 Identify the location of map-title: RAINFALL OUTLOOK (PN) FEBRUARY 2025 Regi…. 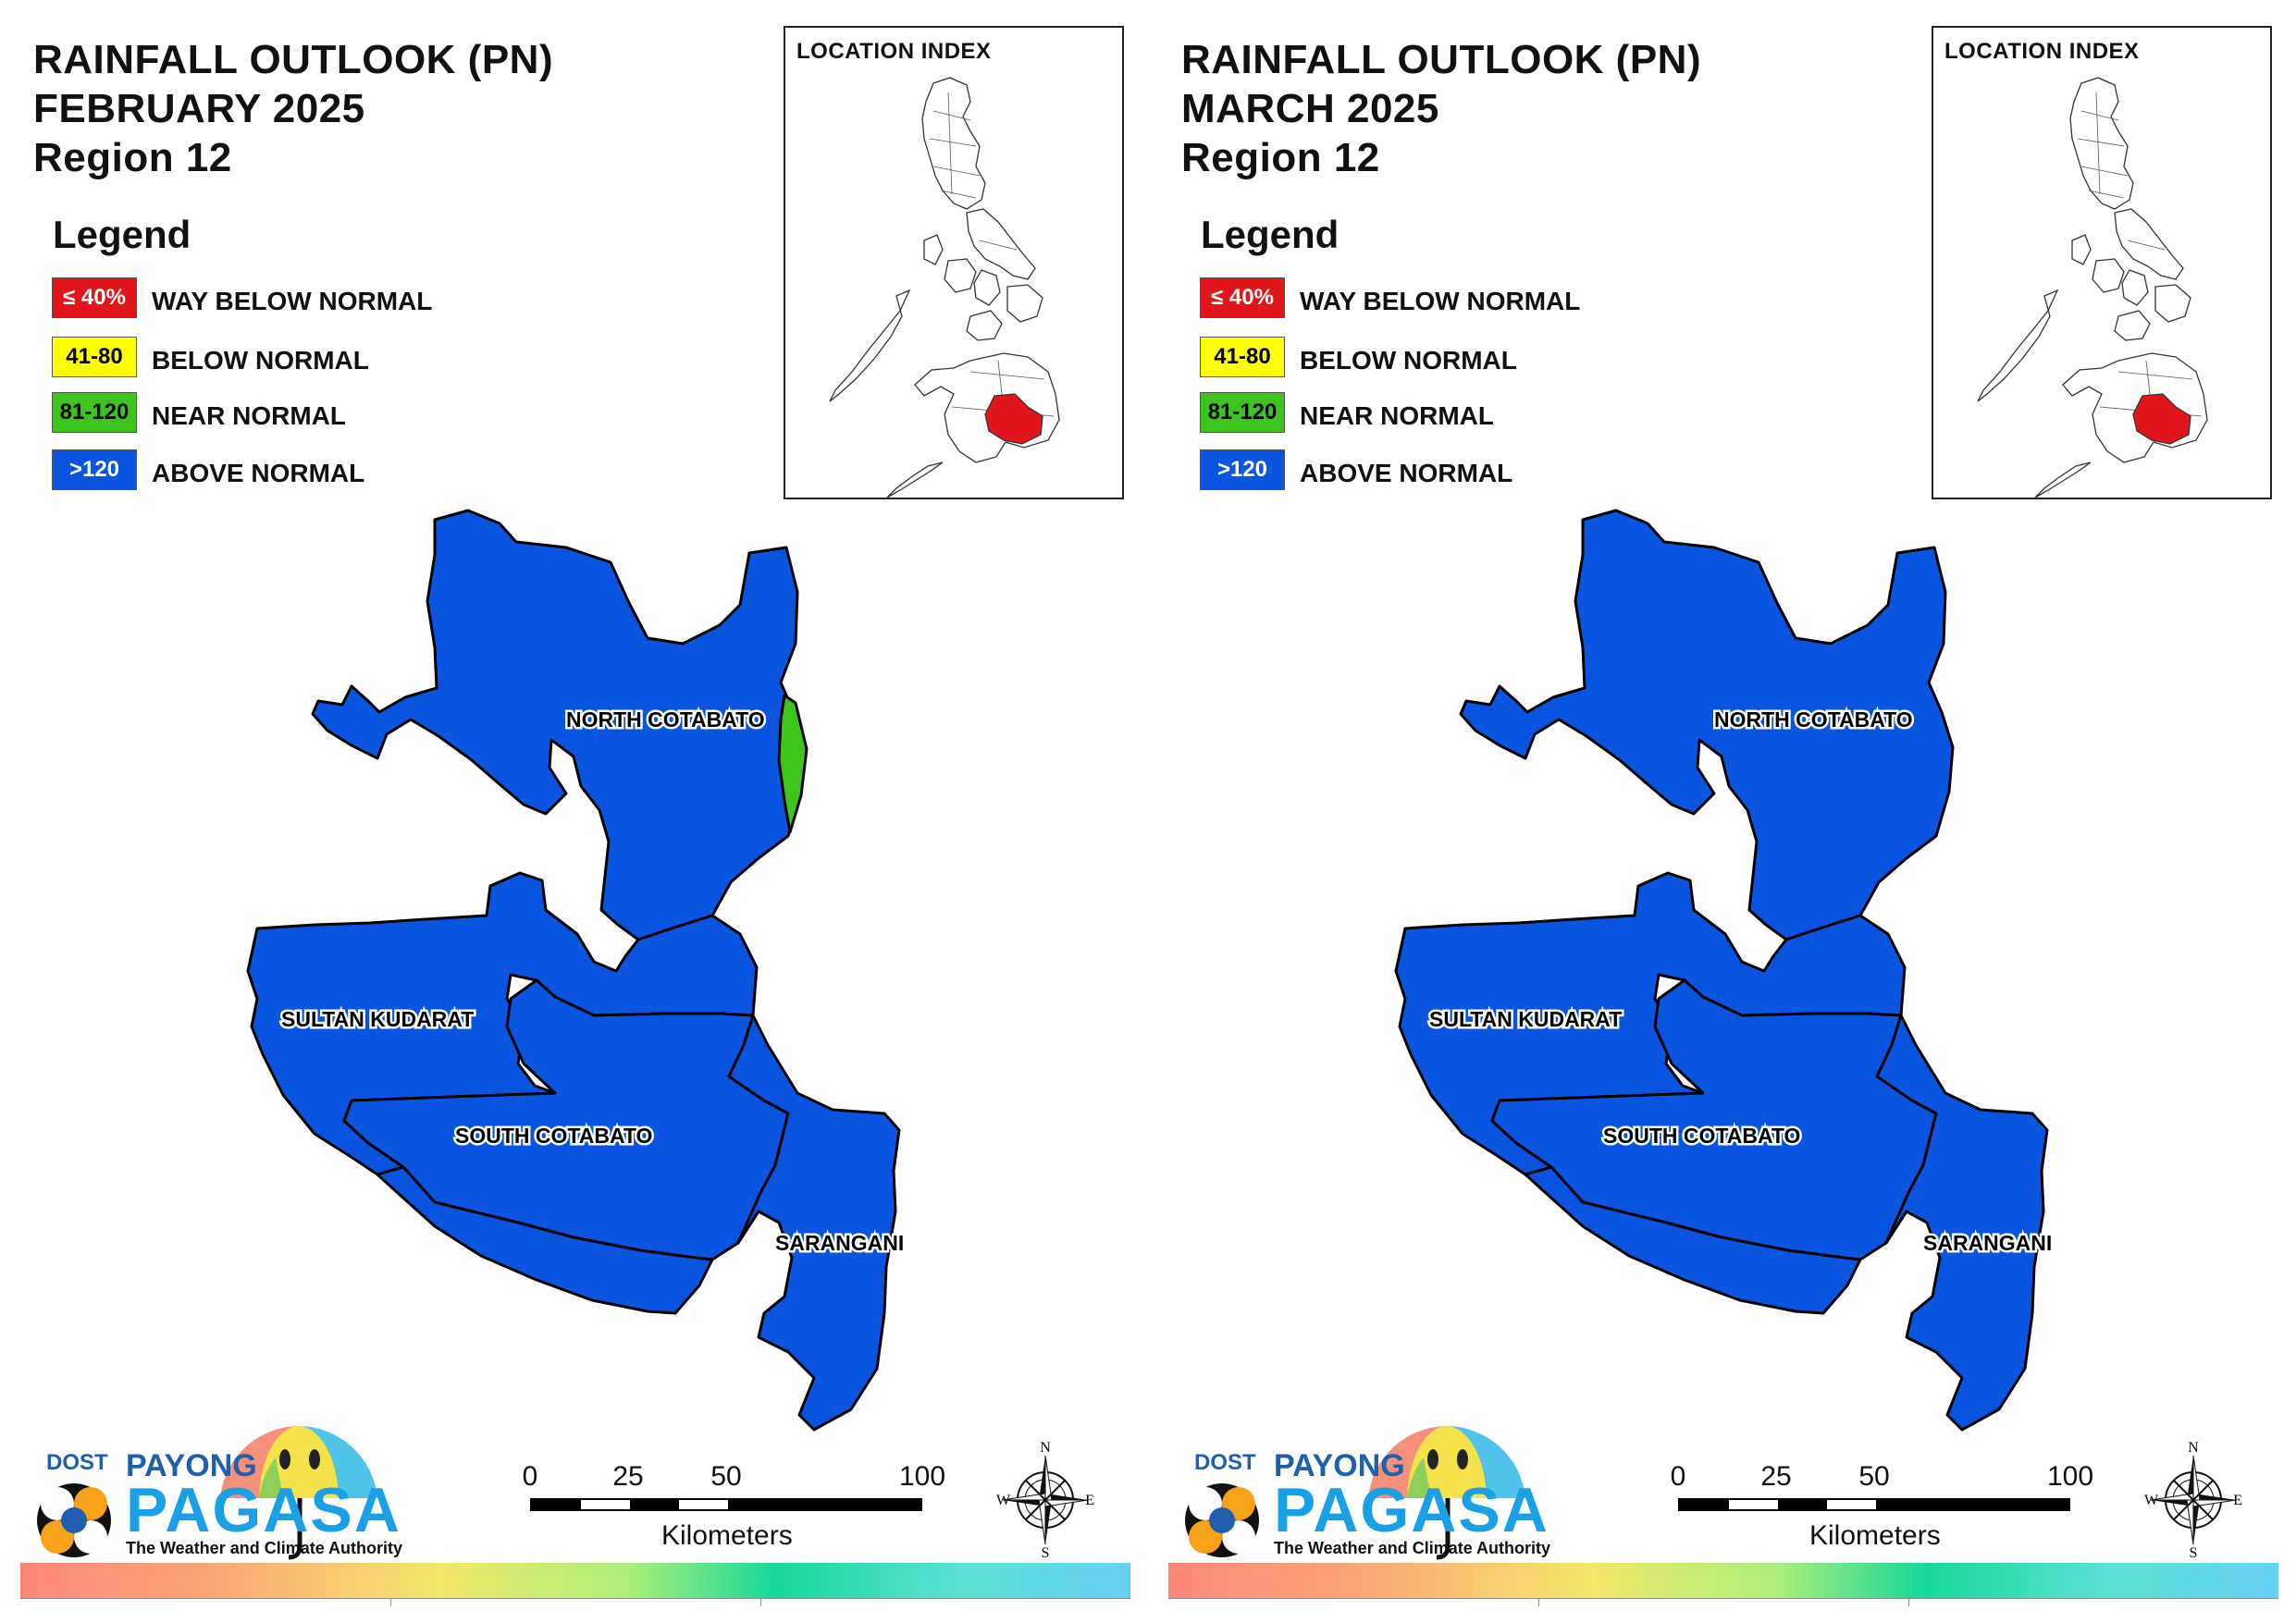
(293, 108).